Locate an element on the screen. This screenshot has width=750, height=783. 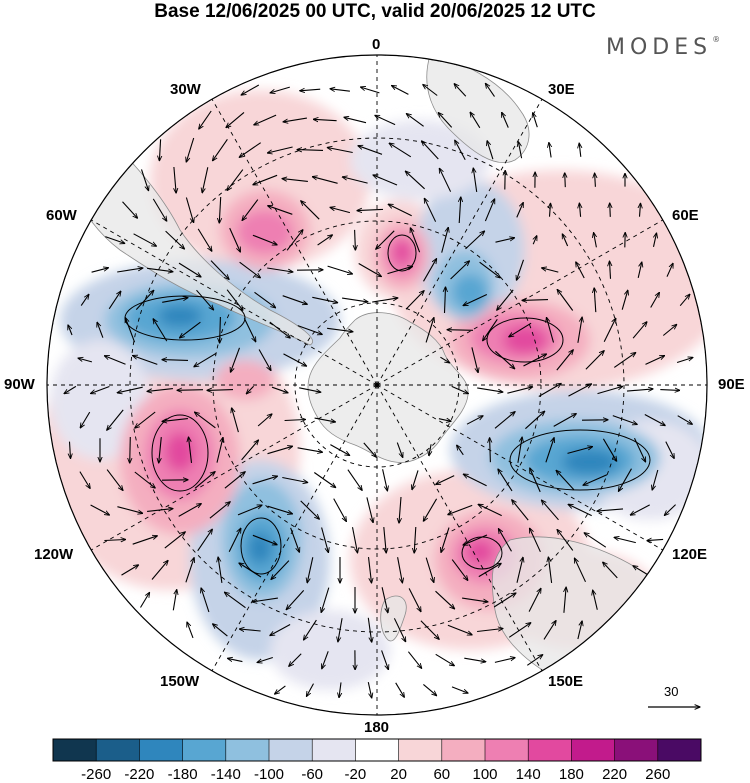
antarctica-land is located at coordinates (388, 387).